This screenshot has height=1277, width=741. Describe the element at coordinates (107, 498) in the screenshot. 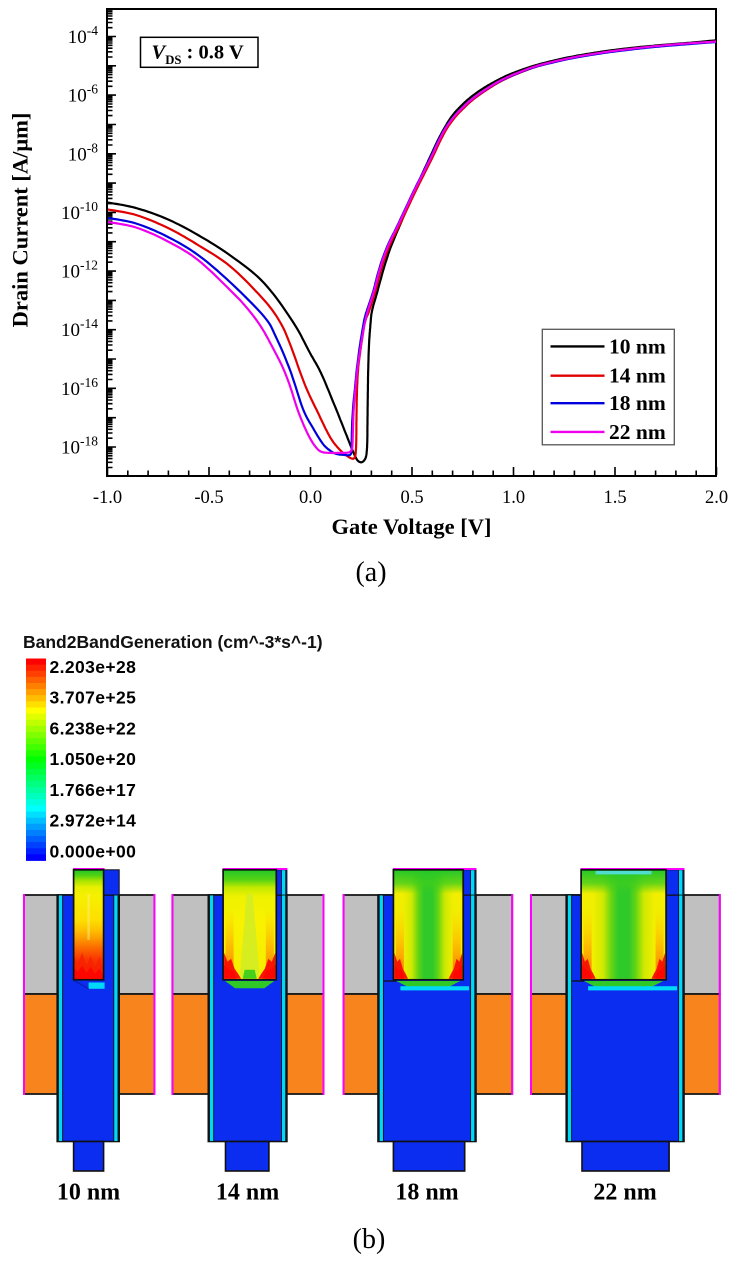

I see `svg-text: -1.0` at that location.